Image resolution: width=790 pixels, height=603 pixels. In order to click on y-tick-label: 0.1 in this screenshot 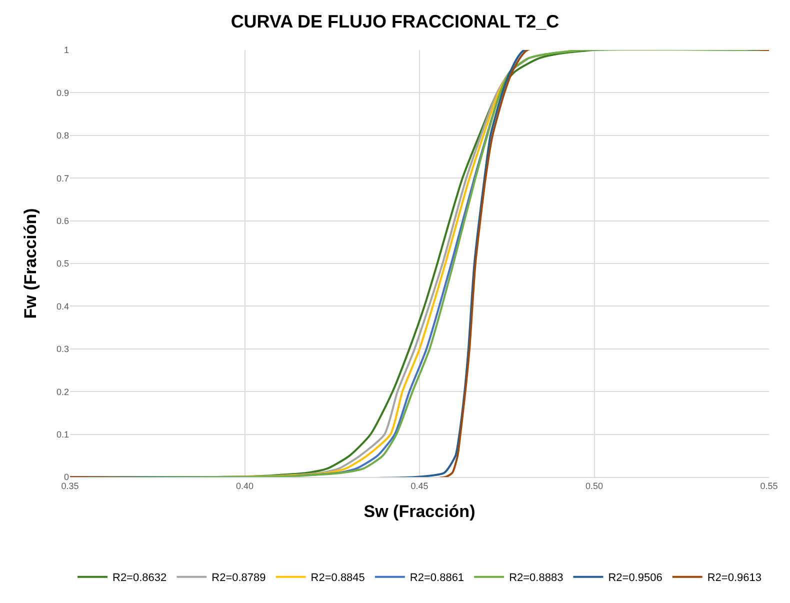, I will do `click(62, 434)`.